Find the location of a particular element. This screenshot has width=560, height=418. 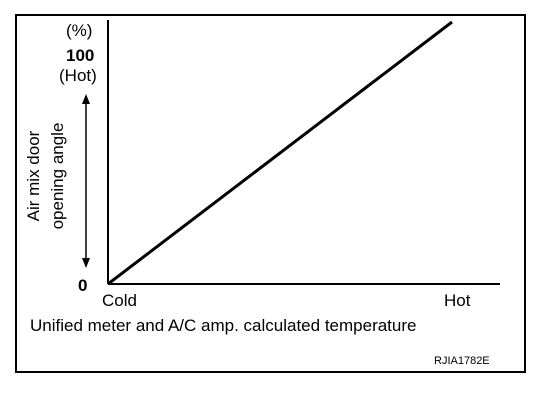

x-tick-max: Hot is located at coordinates (457, 300).